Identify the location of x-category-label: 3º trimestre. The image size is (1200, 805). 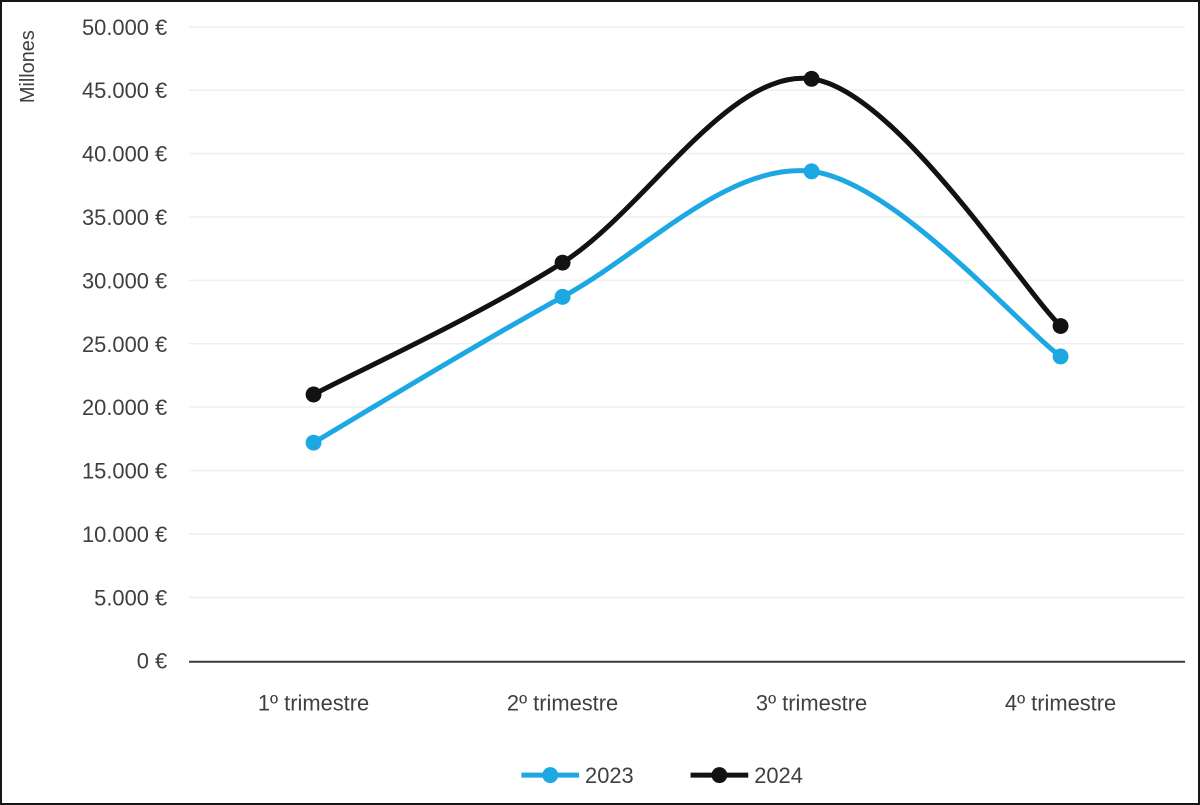
(811, 702).